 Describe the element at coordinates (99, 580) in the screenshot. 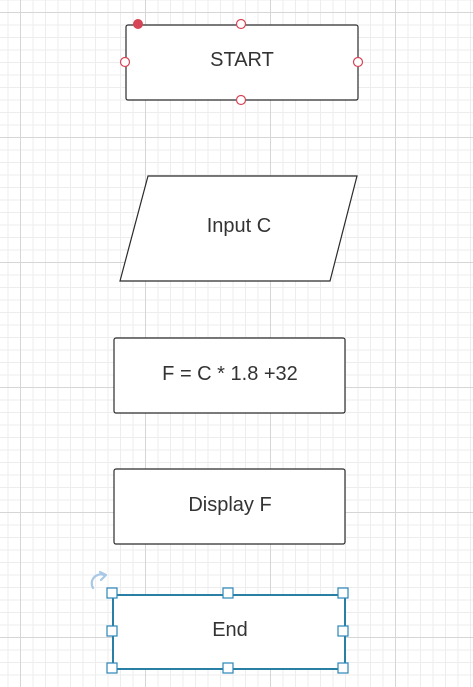

I see `rotate-handle-icon` at that location.